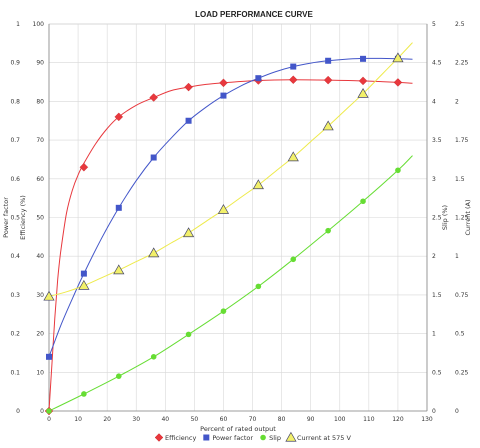  I want to click on slip-tick-label: 2.5, so click(437, 218).